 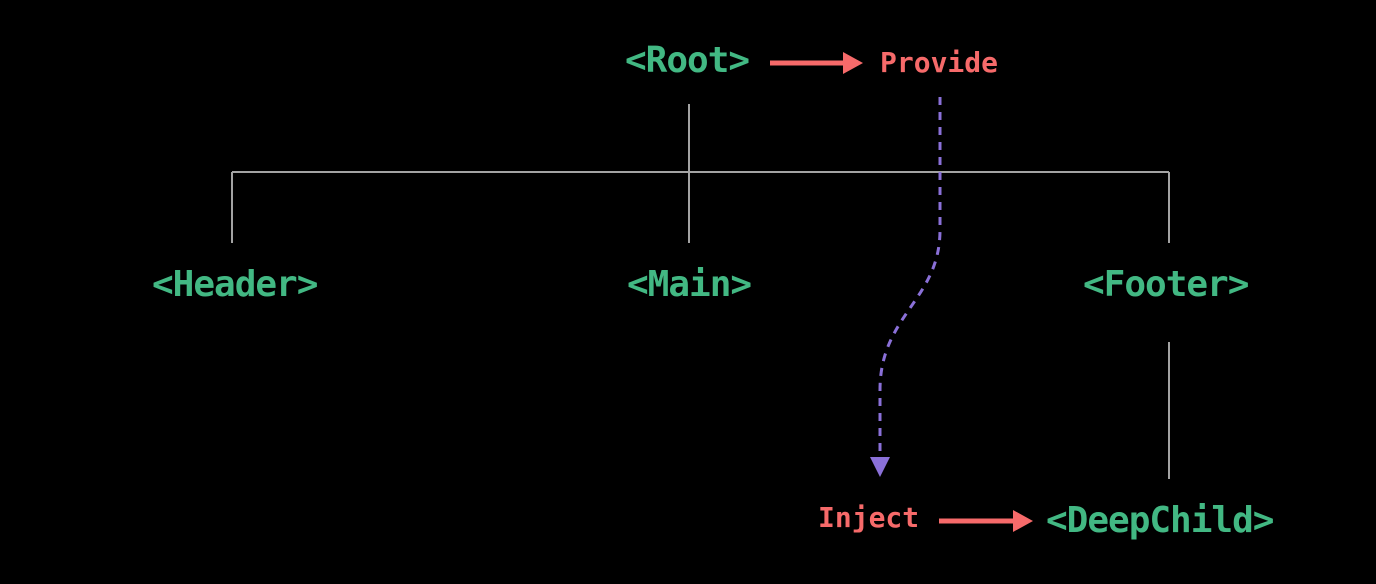 What do you see at coordinates (687, 60) in the screenshot?
I see `node-root: <Root>` at bounding box center [687, 60].